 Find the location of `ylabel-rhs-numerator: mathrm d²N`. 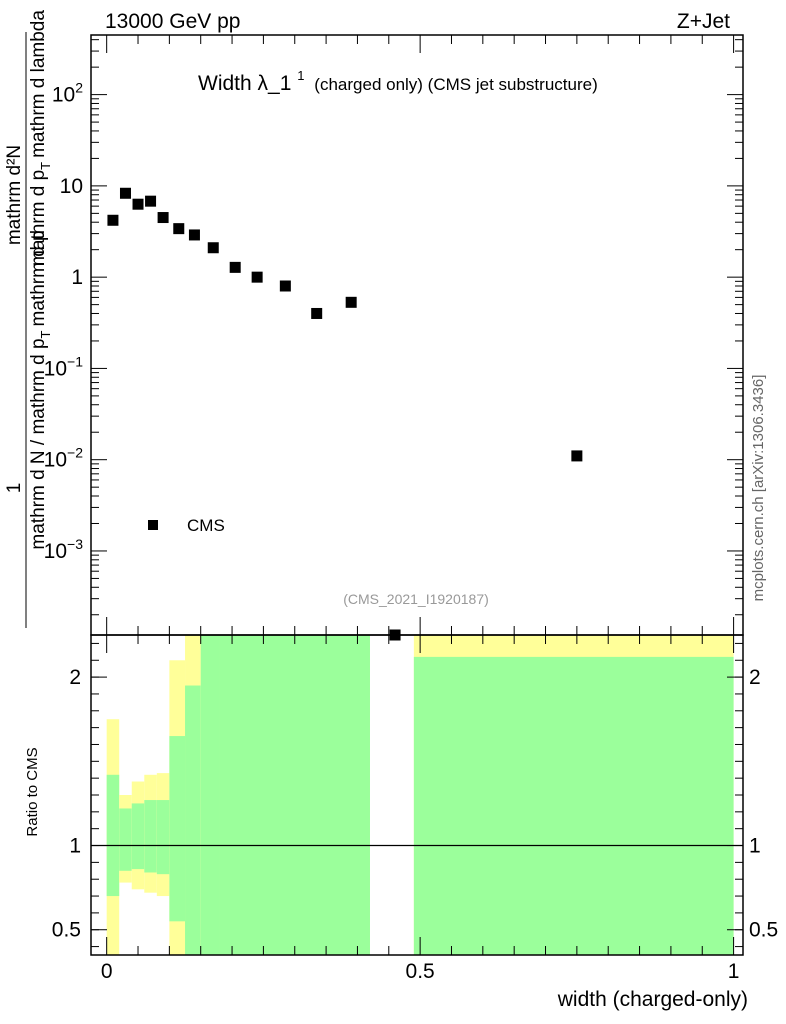

ylabel-rhs-numerator: mathrm d²N is located at coordinates (14, 195).